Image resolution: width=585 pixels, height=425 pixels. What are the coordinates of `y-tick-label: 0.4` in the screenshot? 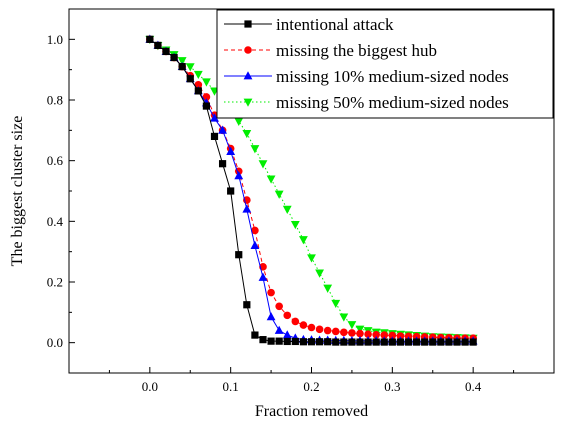 It's located at (55, 221).